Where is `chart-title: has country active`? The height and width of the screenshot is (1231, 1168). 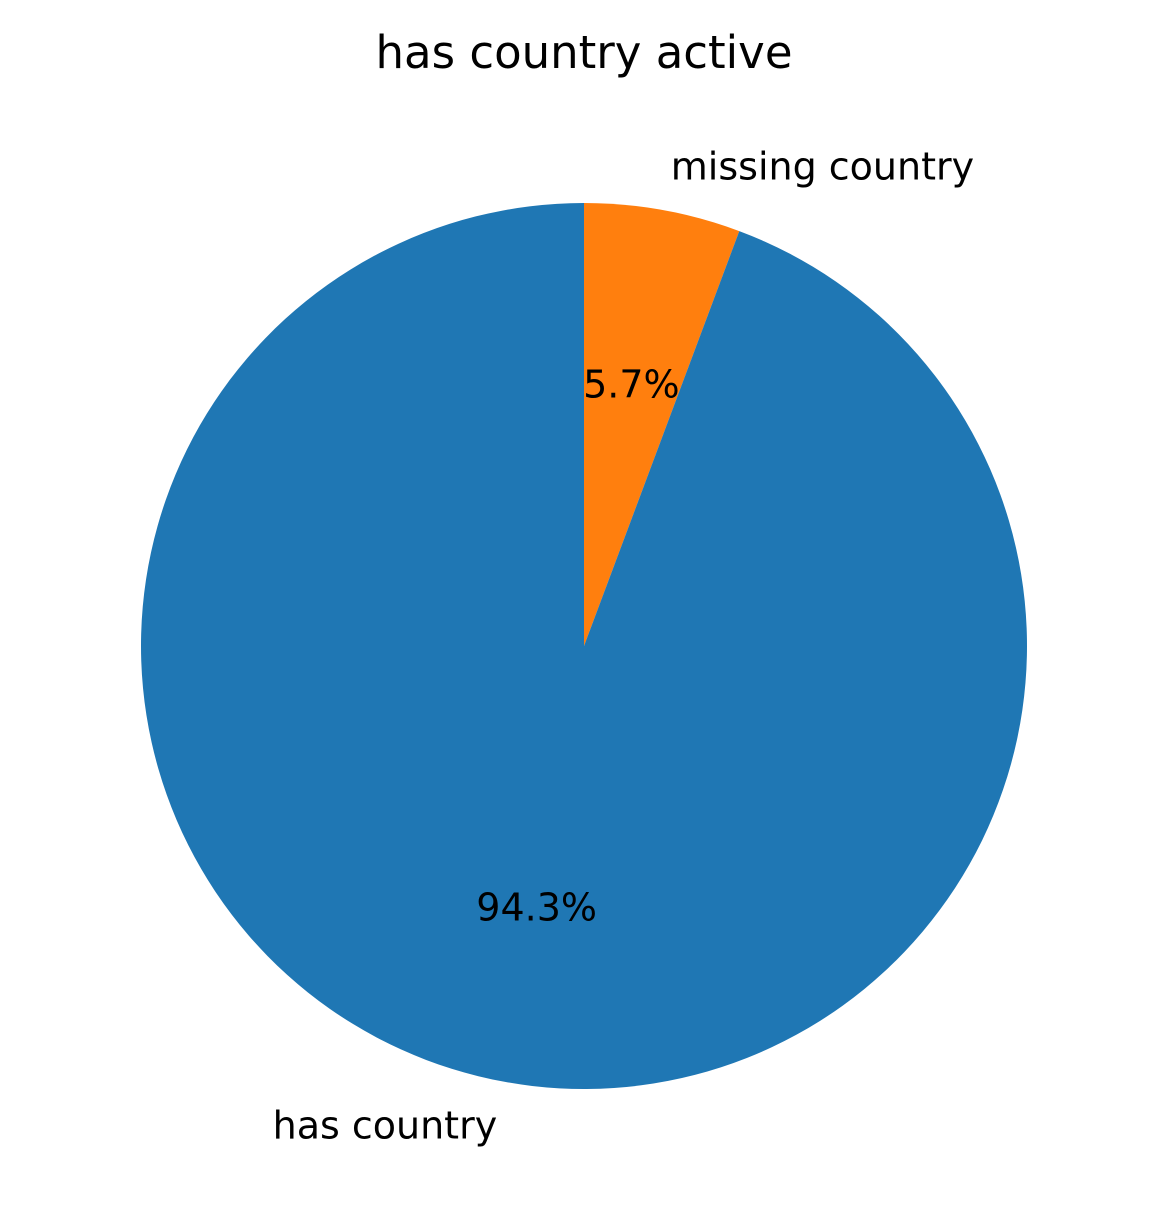
chart-title: has country active is located at coordinates (583, 52).